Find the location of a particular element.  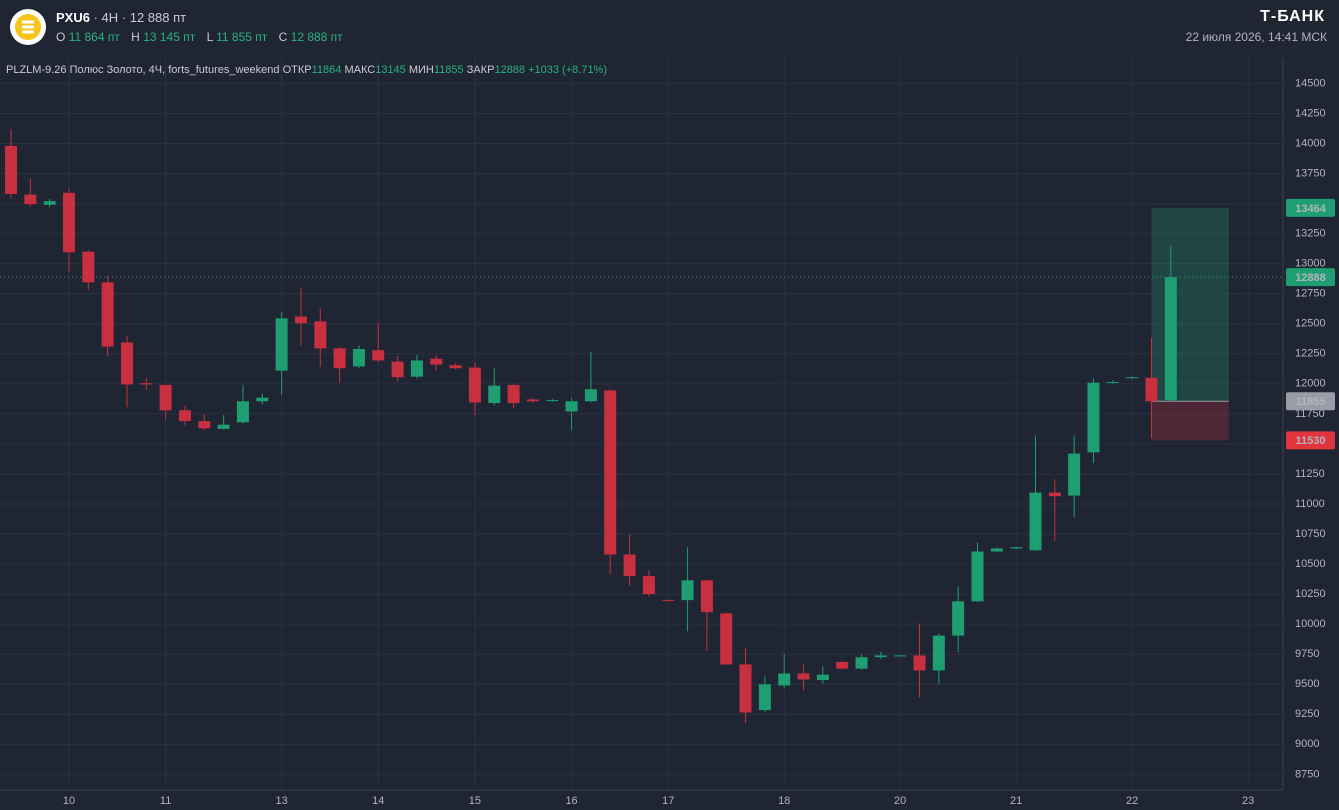

x-tick-label: 17 is located at coordinates (668, 801).